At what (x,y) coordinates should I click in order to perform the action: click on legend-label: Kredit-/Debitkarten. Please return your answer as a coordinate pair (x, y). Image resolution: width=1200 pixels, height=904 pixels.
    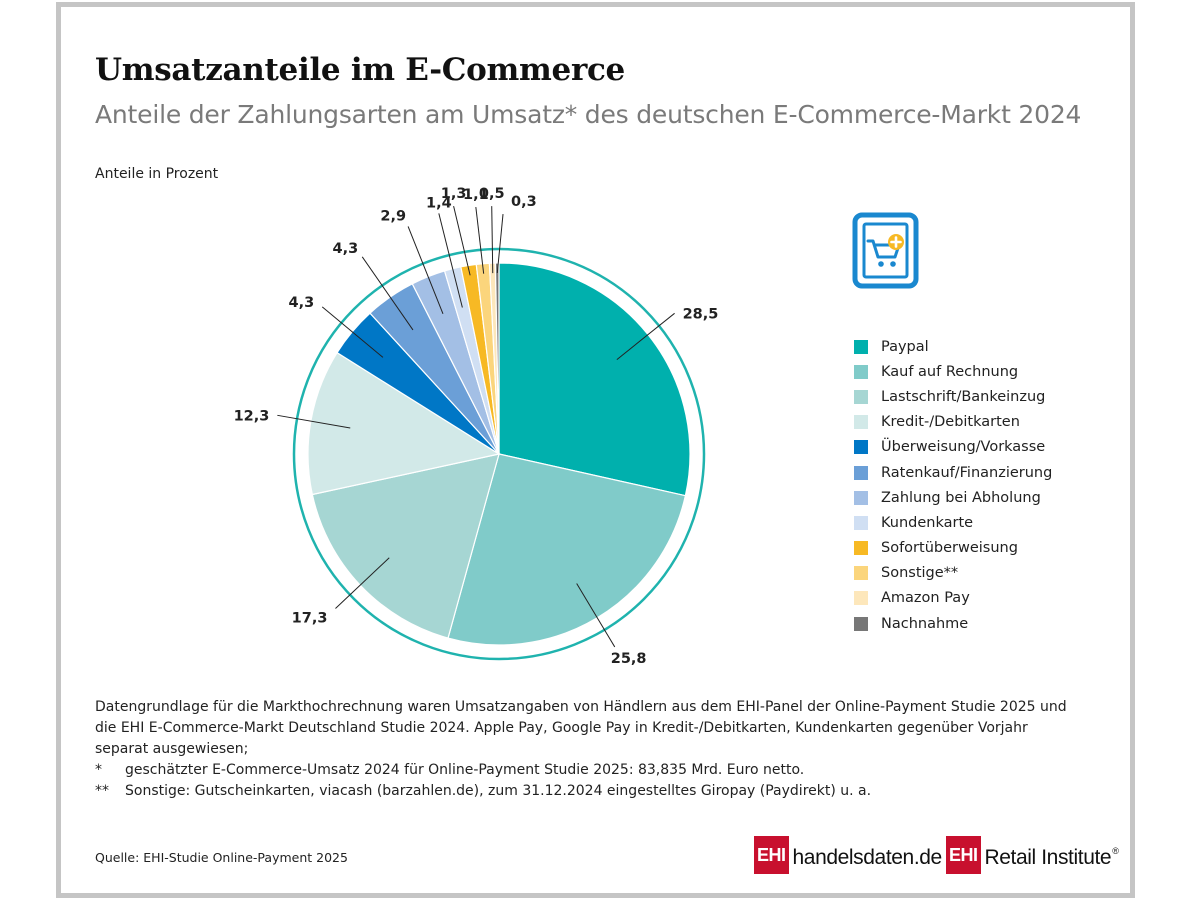
    Looking at the image, I should click on (950, 422).